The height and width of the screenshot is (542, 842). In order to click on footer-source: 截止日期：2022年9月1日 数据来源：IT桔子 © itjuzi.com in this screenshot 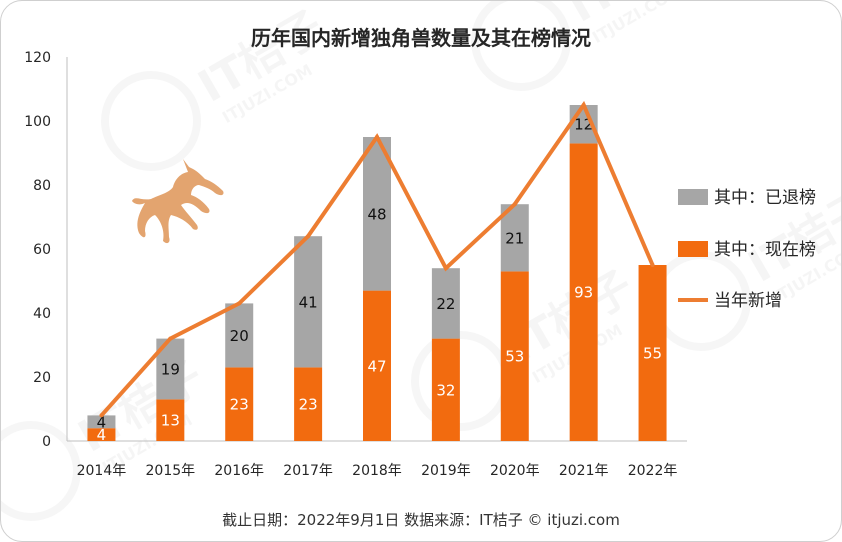, I will do `click(421, 520)`.